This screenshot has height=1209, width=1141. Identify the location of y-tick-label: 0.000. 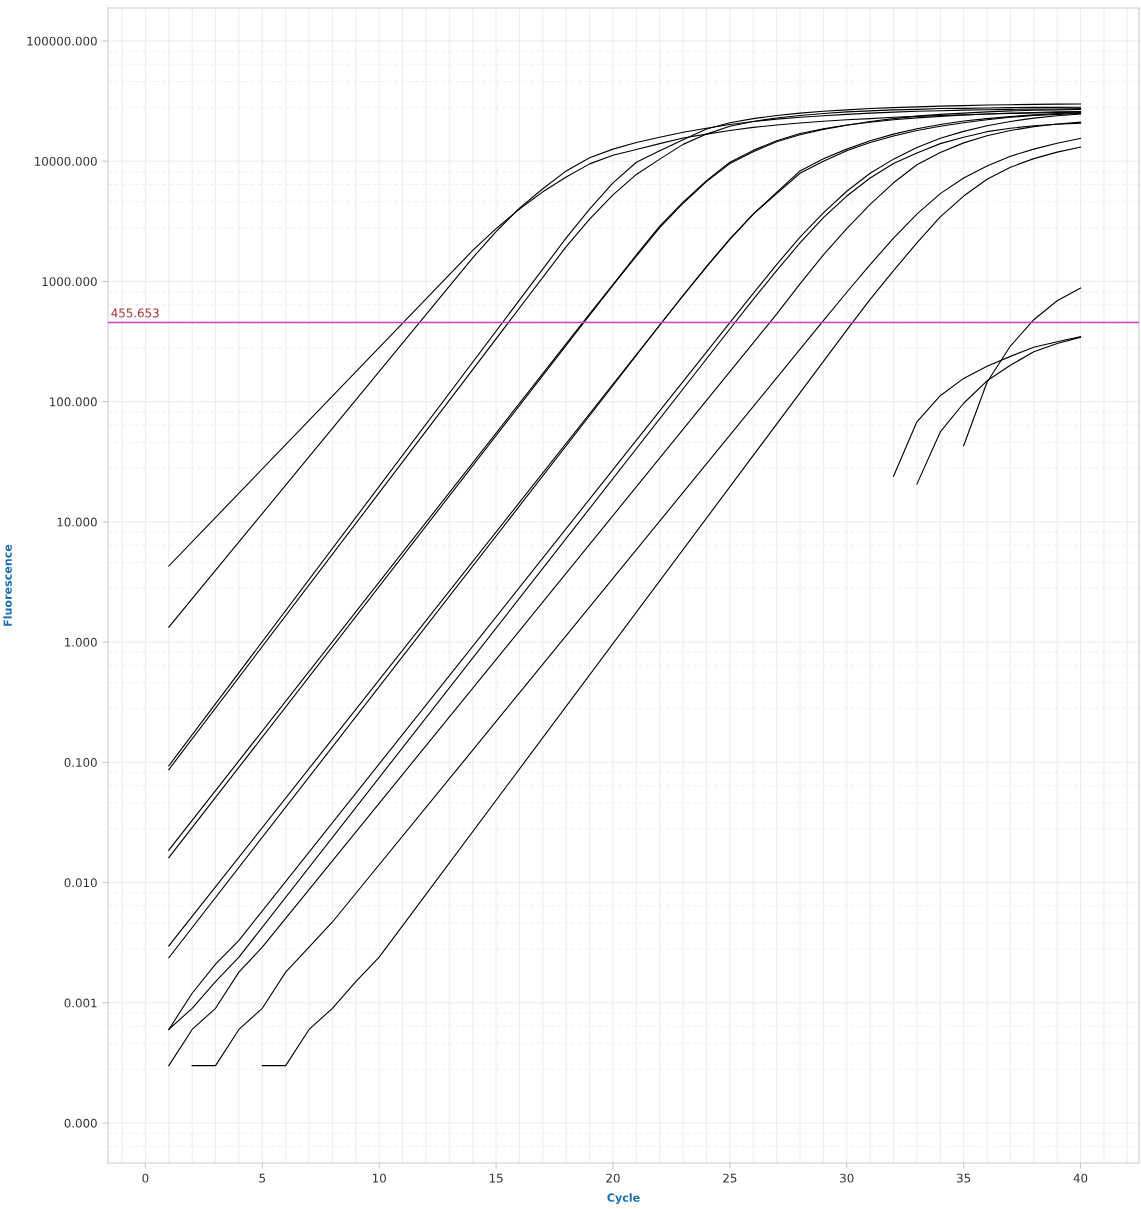
(80, 1123).